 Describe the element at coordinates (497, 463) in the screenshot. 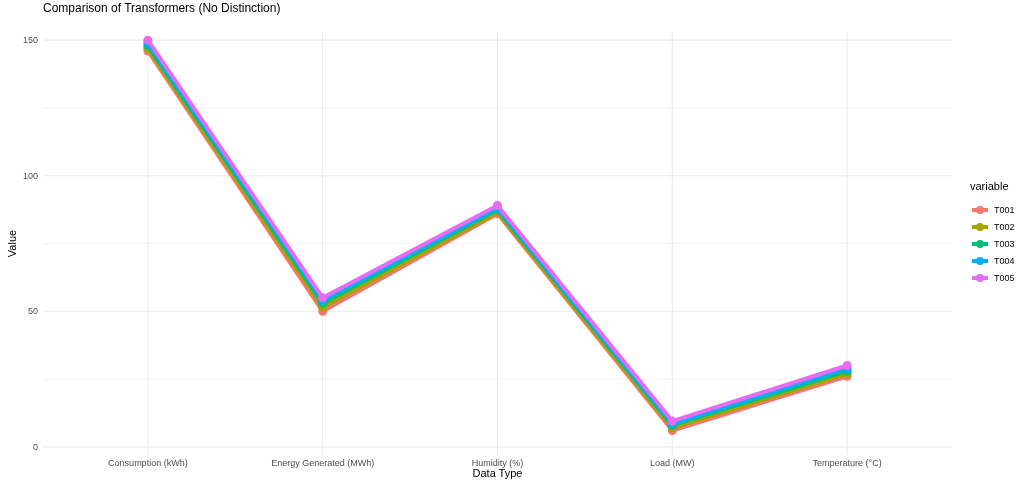

I see `x-tick-label: Humidity (%)` at that location.